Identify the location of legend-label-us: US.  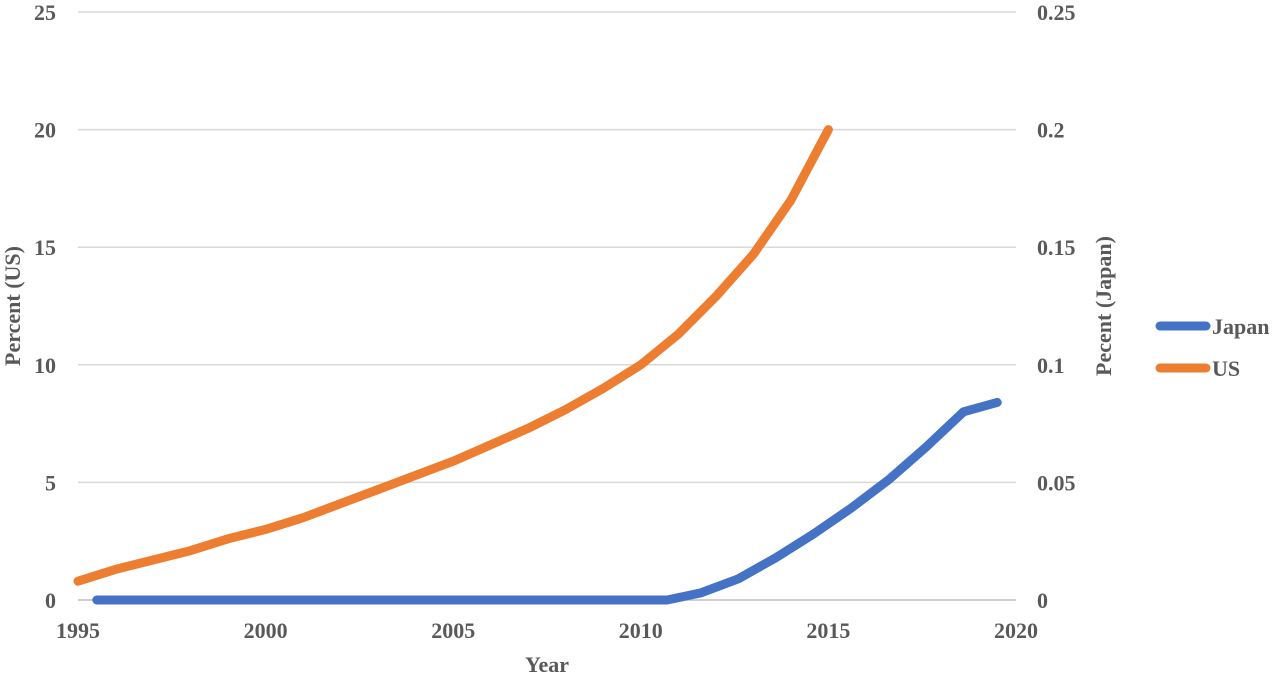
(1226, 368).